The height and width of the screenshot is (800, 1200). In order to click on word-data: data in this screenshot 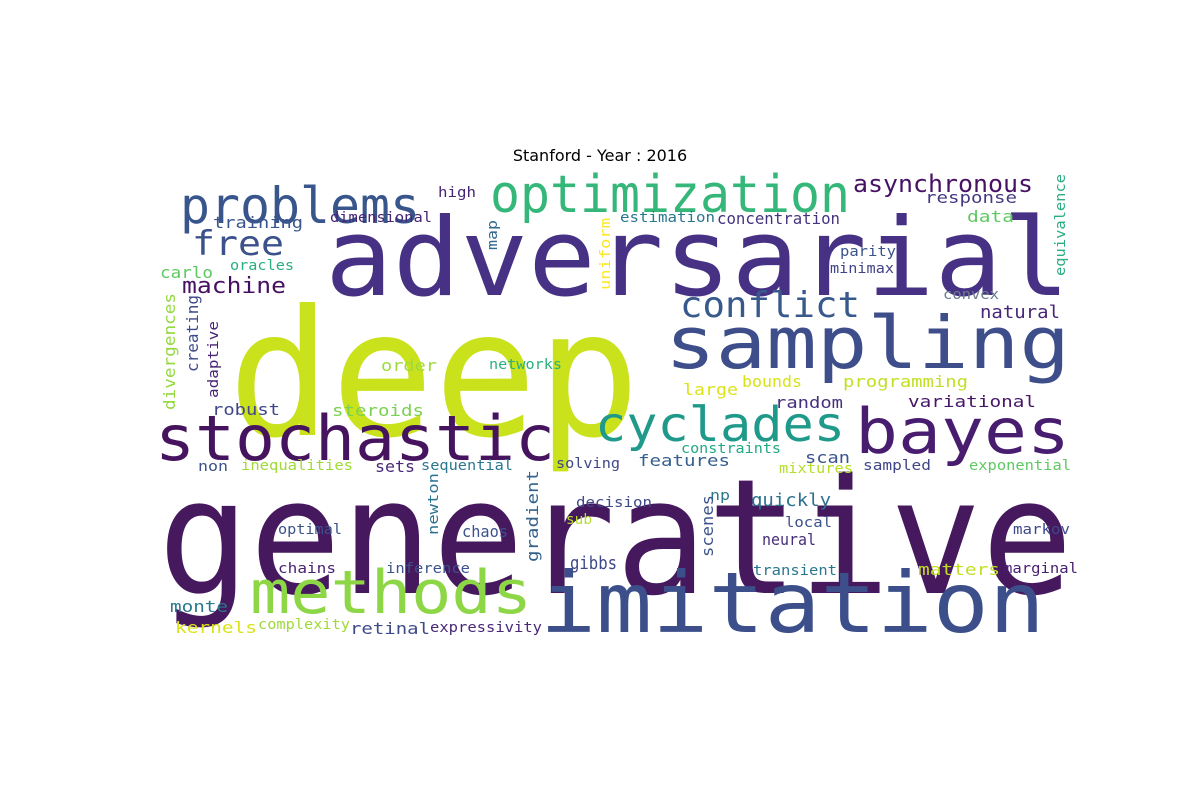, I will do `click(990, 216)`.